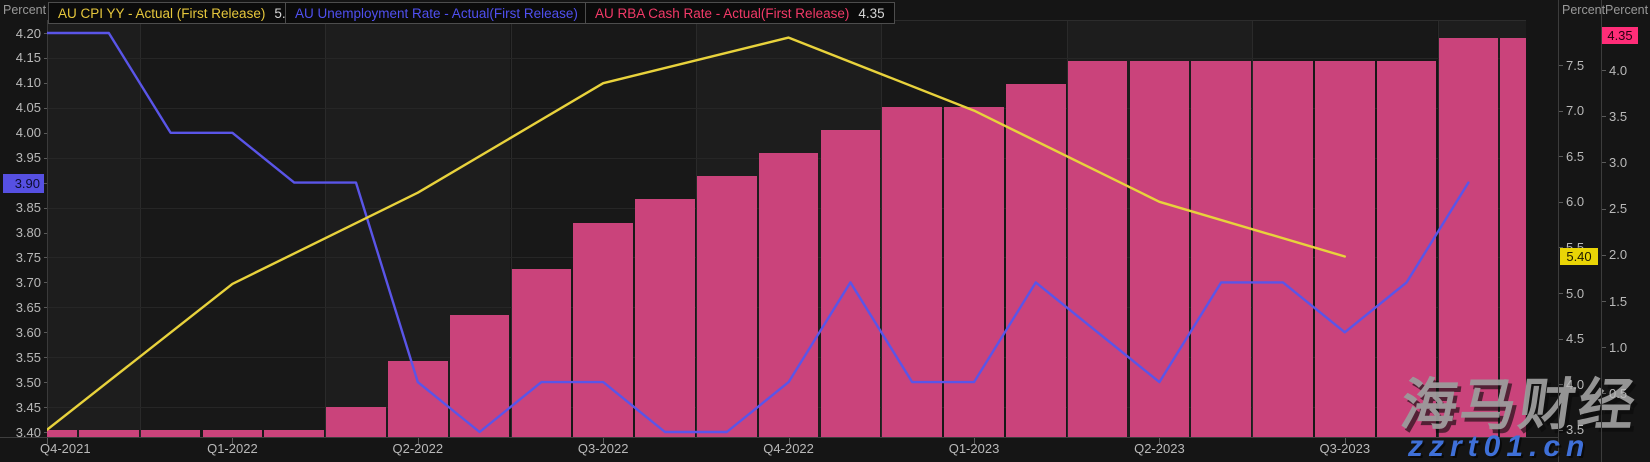  Describe the element at coordinates (28, 208) in the screenshot. I see `axis-tick-label: 3.85` at that location.